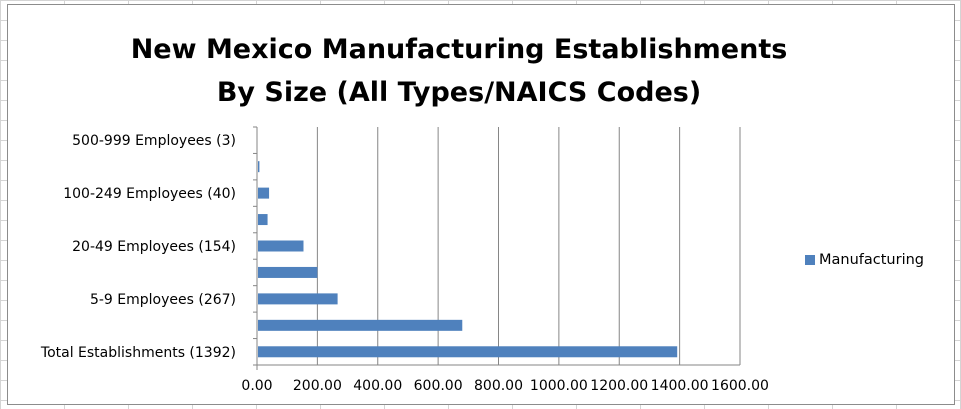  Describe the element at coordinates (559, 386) in the screenshot. I see `x-tick-label: 1000.00` at that location.